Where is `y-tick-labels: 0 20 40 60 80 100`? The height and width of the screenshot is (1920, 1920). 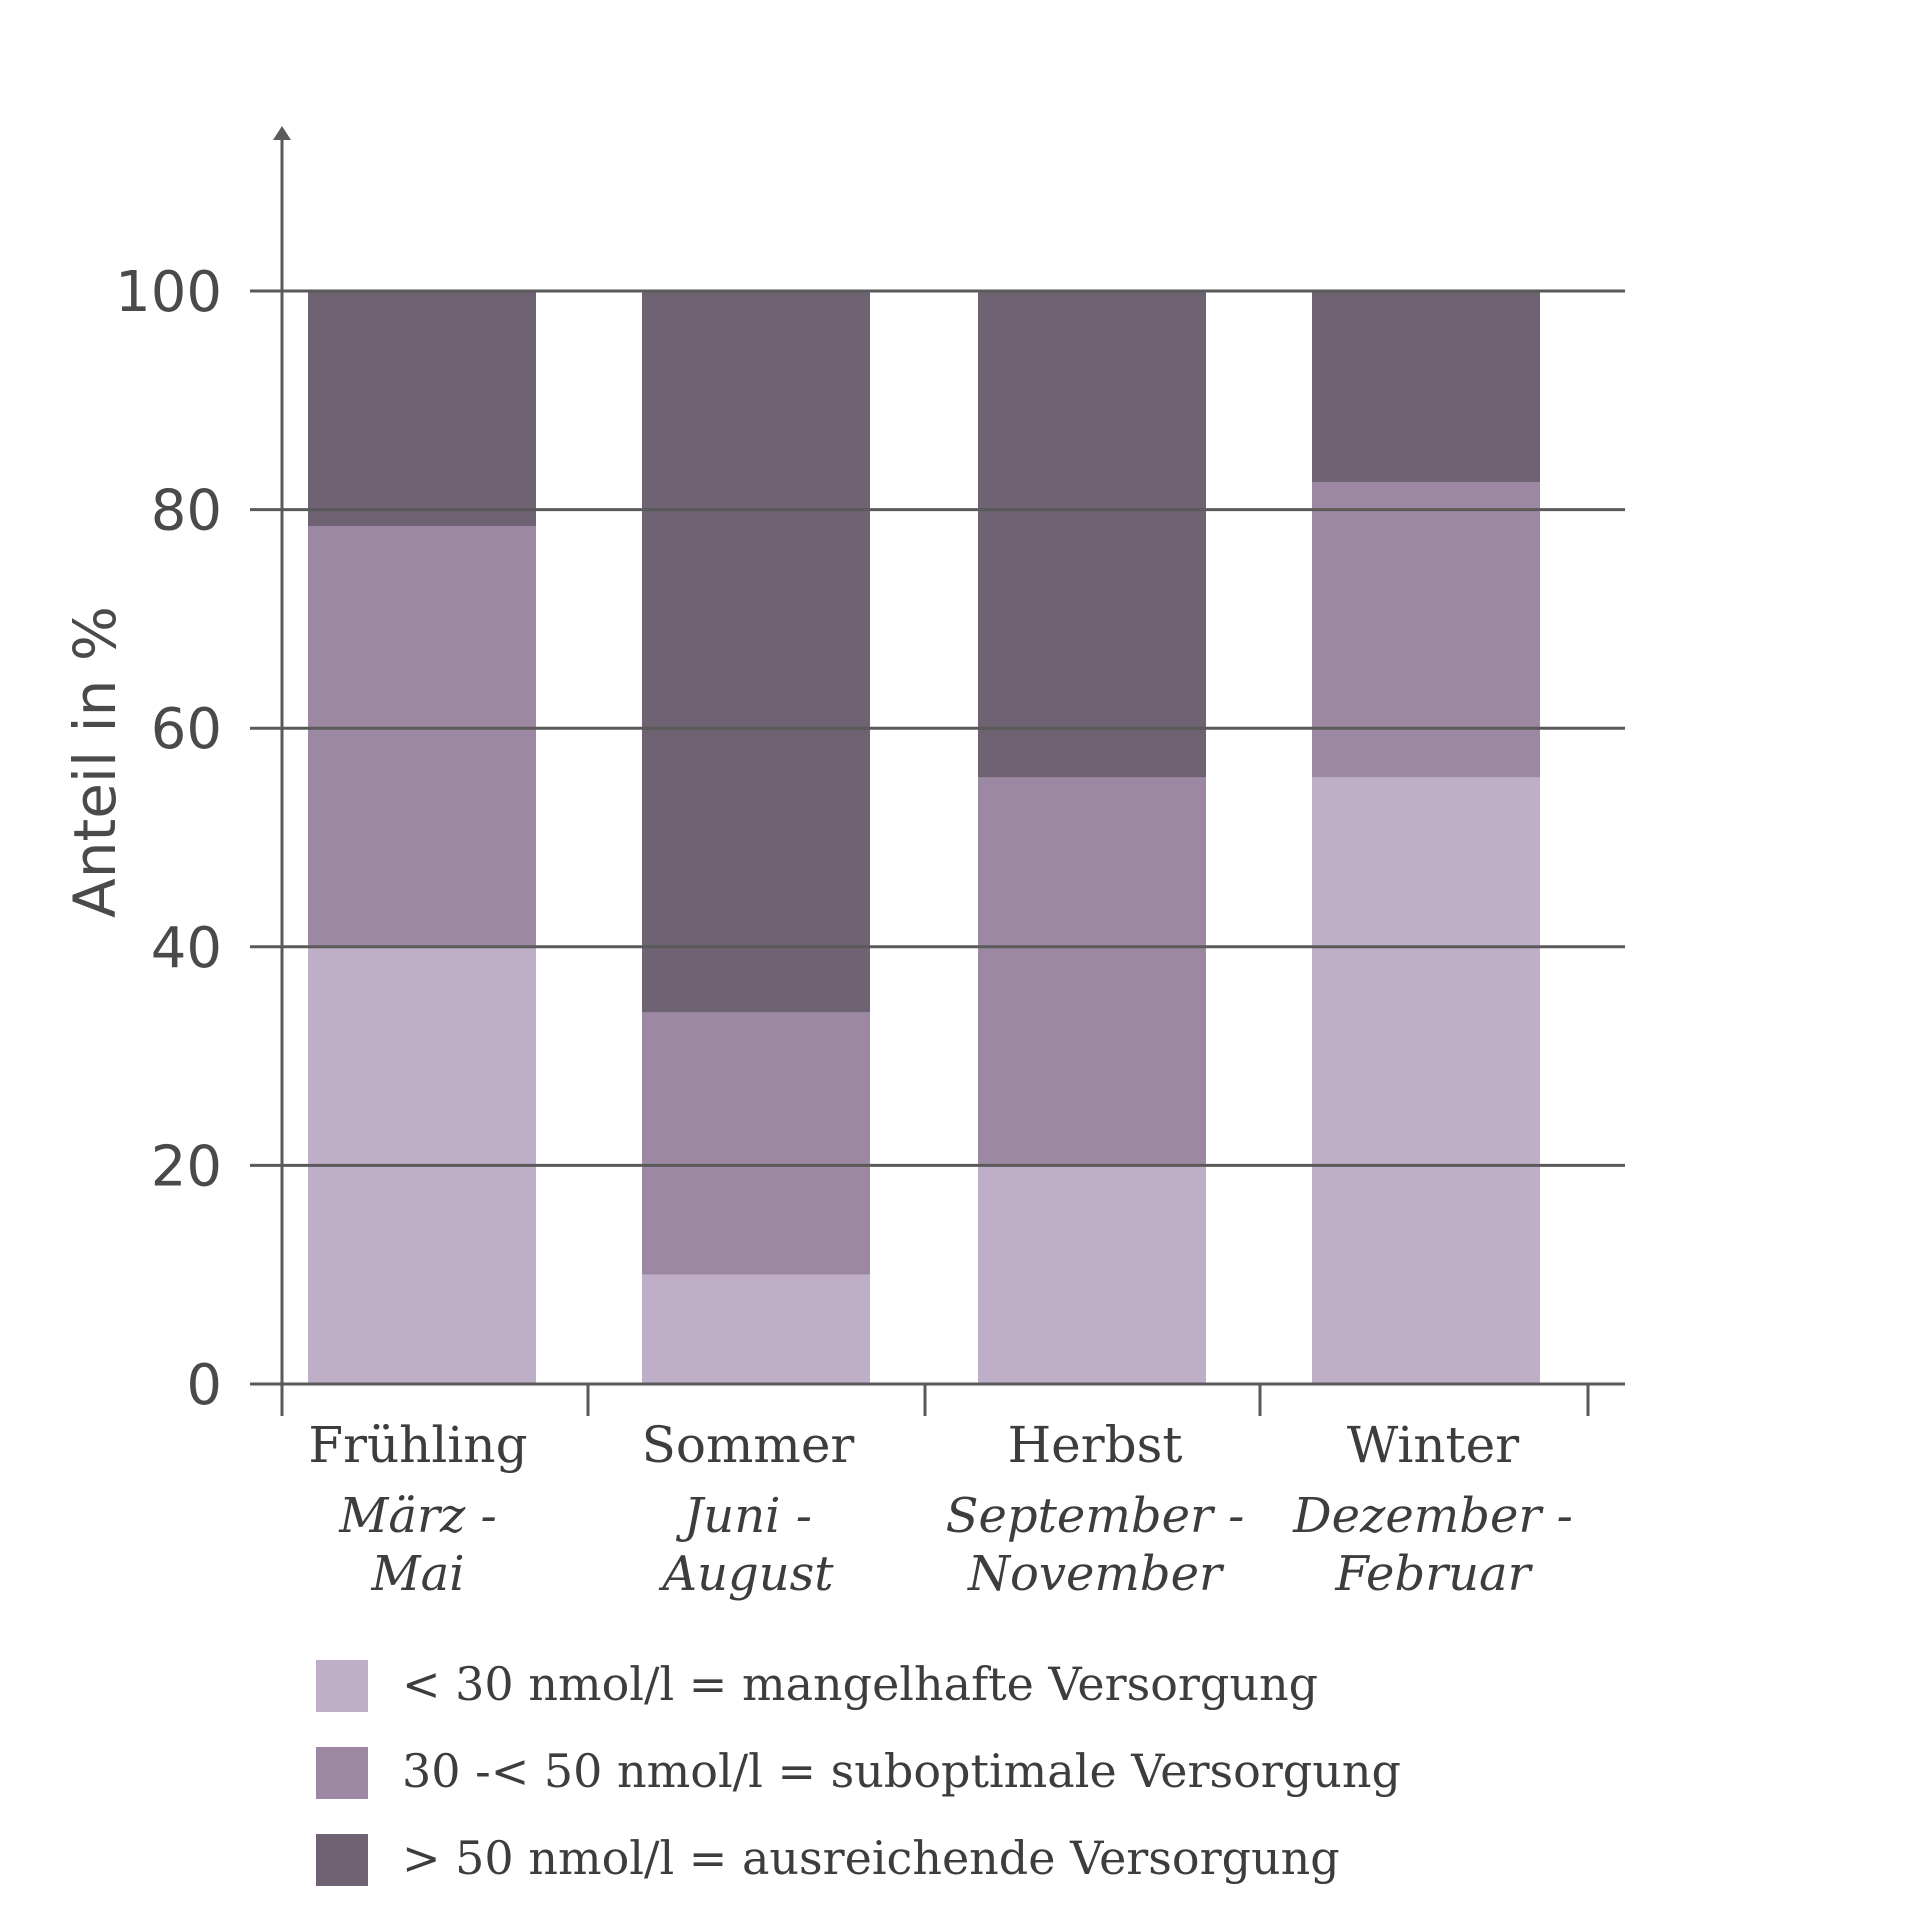 y-tick-labels: 0 20 40 60 80 100 is located at coordinates (168, 839).